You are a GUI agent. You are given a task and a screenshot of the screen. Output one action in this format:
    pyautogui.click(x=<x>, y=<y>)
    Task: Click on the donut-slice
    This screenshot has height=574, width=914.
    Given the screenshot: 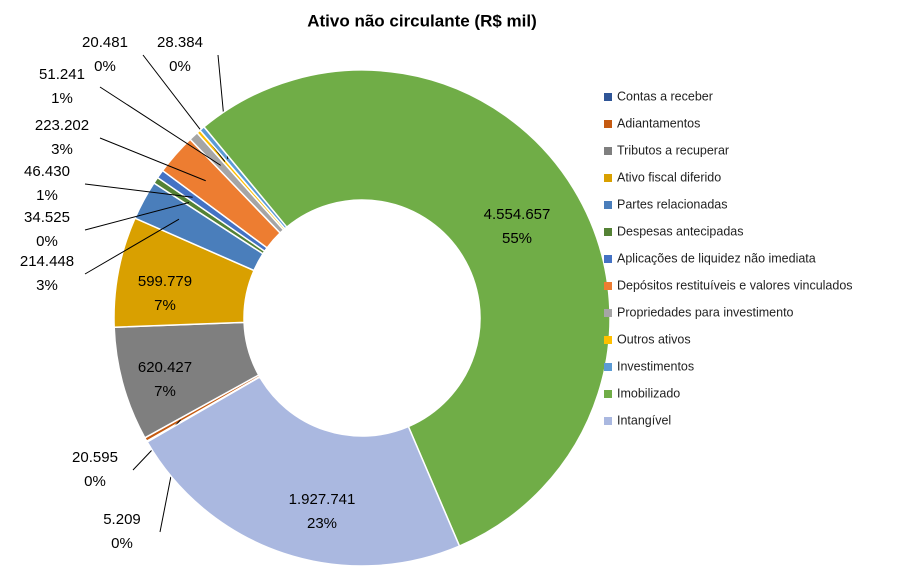 What is the action you would take?
    pyautogui.click(x=303, y=471)
    